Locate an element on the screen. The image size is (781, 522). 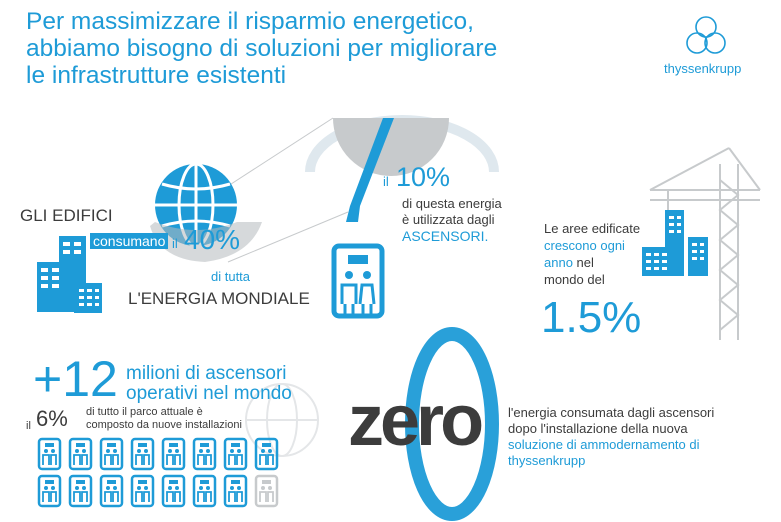
buildings-icon is located at coordinates (69, 274).